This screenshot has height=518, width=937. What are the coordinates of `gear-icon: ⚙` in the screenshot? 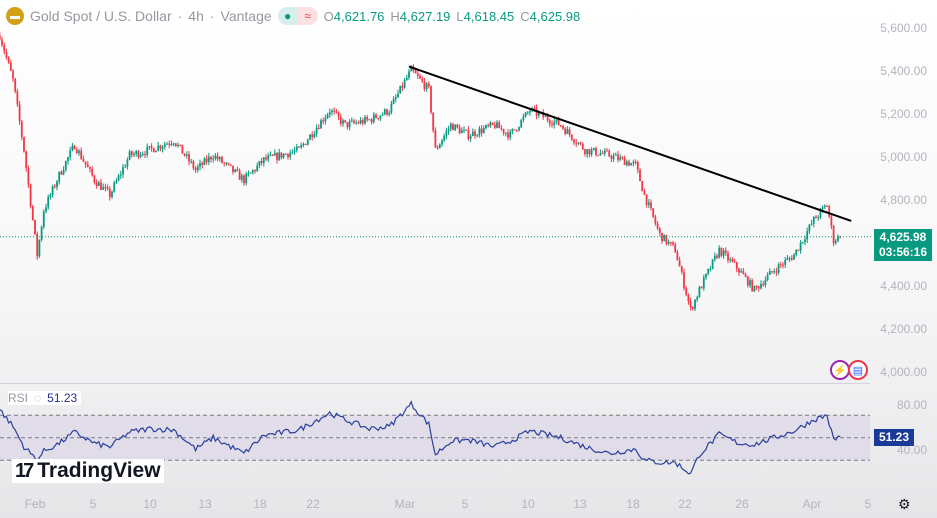 It's located at (904, 504).